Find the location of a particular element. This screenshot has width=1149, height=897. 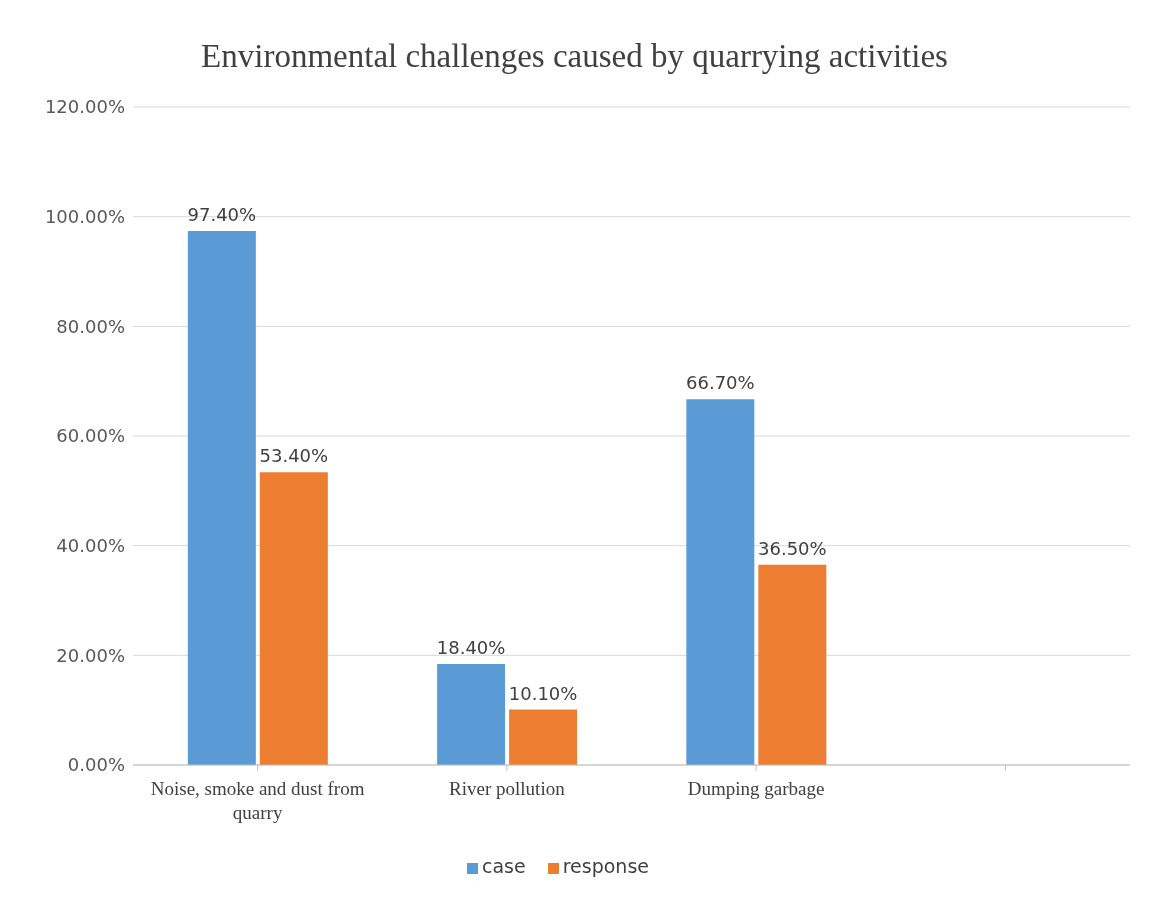

legend-label: response is located at coordinates (605, 866).